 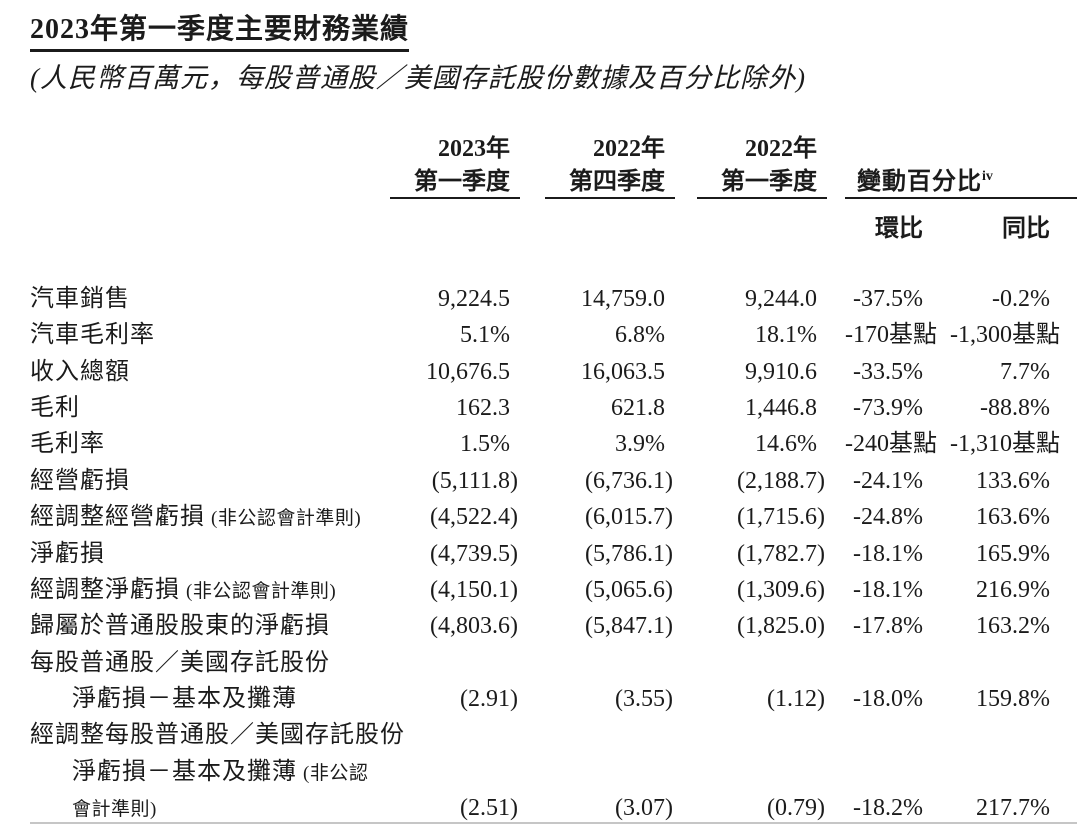 What do you see at coordinates (553, 444) in the screenshot?
I see `table-row: 毛利率 1.5% 3.9% 14.6% -240基點 -1,310基點` at bounding box center [553, 444].